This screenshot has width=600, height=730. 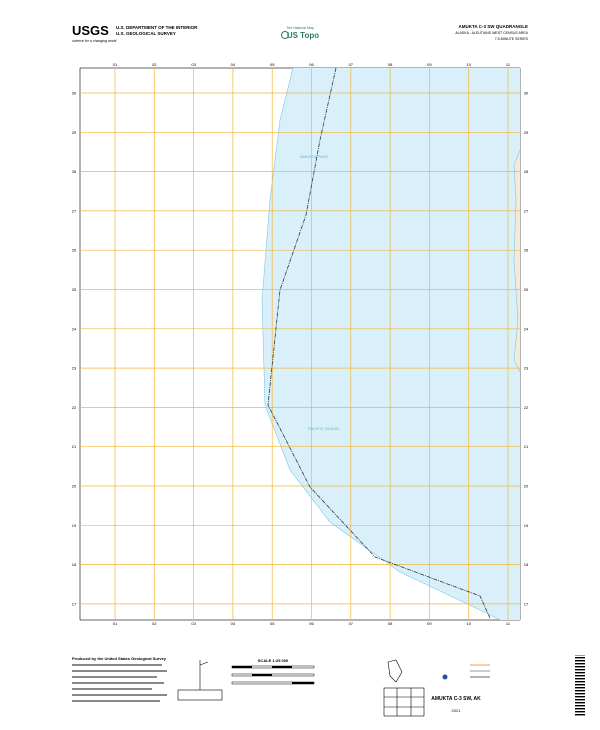 I want to click on declination-line, so click(x=204, y=663).